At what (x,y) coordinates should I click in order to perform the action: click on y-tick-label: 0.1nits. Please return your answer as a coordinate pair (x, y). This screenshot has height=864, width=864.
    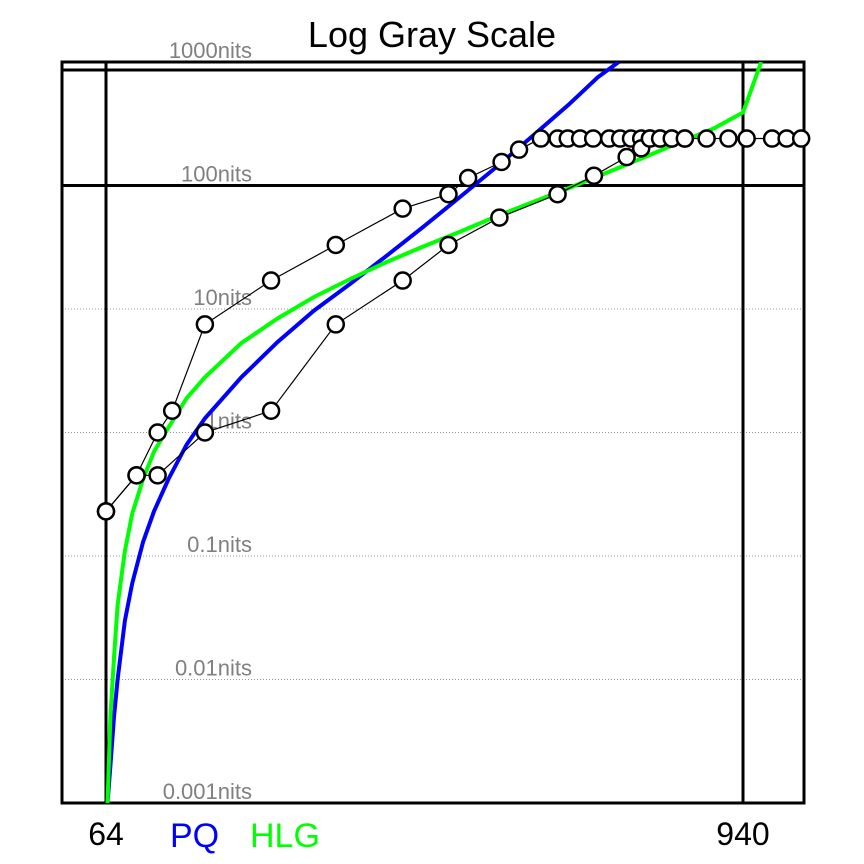
    Looking at the image, I should click on (219, 544).